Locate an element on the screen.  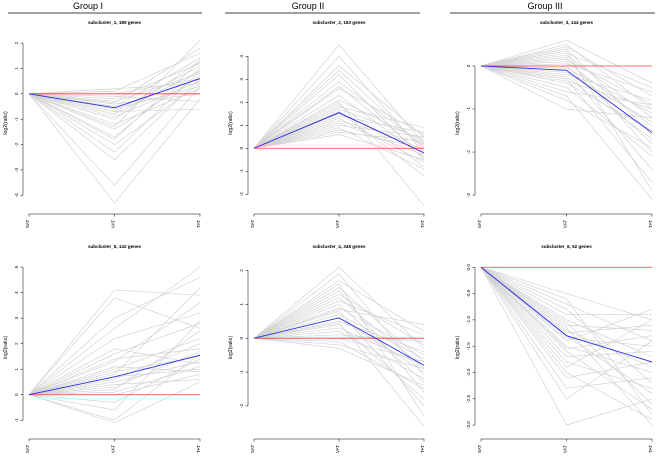
y-tick-label: 2 is located at coordinates (241, 102).